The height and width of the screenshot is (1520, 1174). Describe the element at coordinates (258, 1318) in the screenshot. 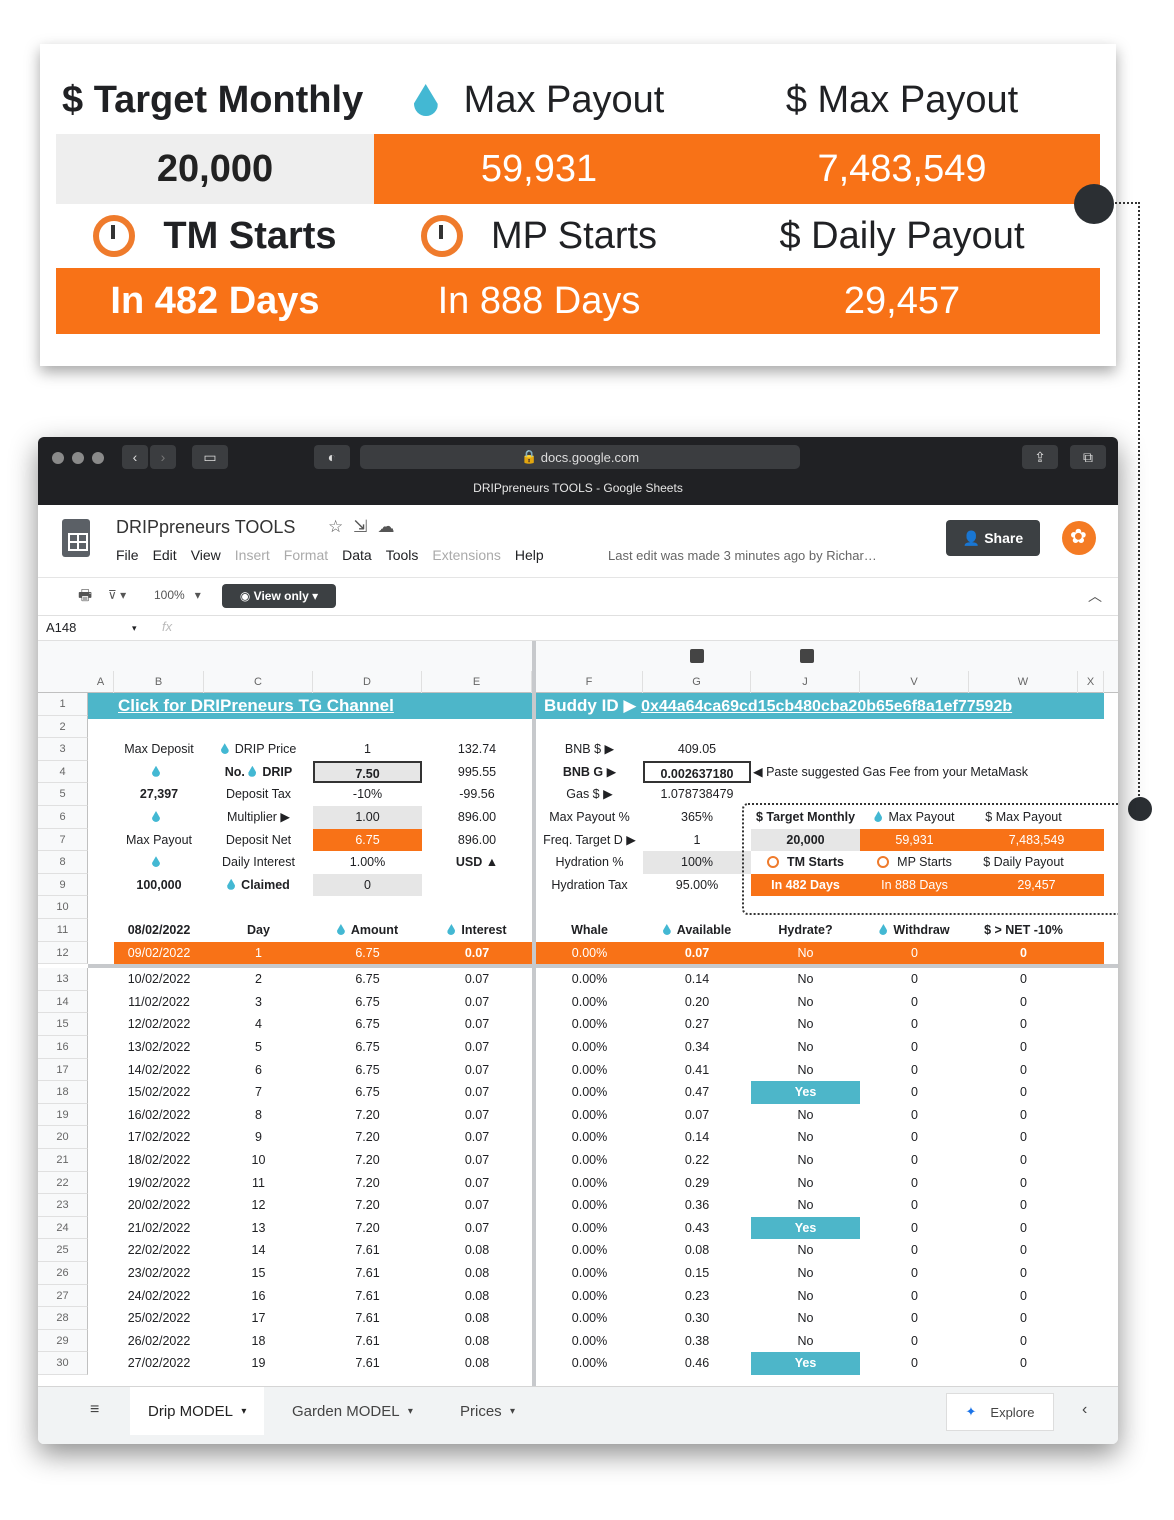

I see `table-cell: 17` at that location.